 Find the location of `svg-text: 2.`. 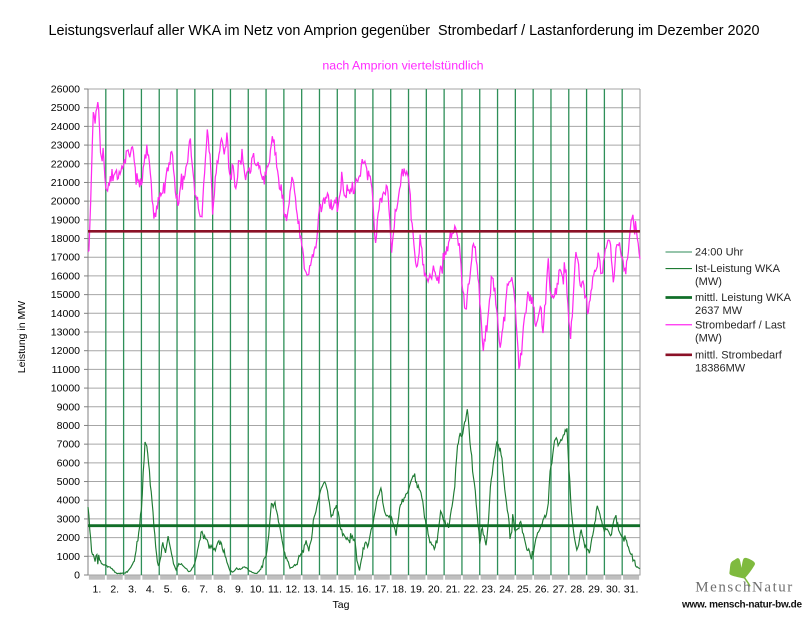

svg-text: 2. is located at coordinates (114, 590).